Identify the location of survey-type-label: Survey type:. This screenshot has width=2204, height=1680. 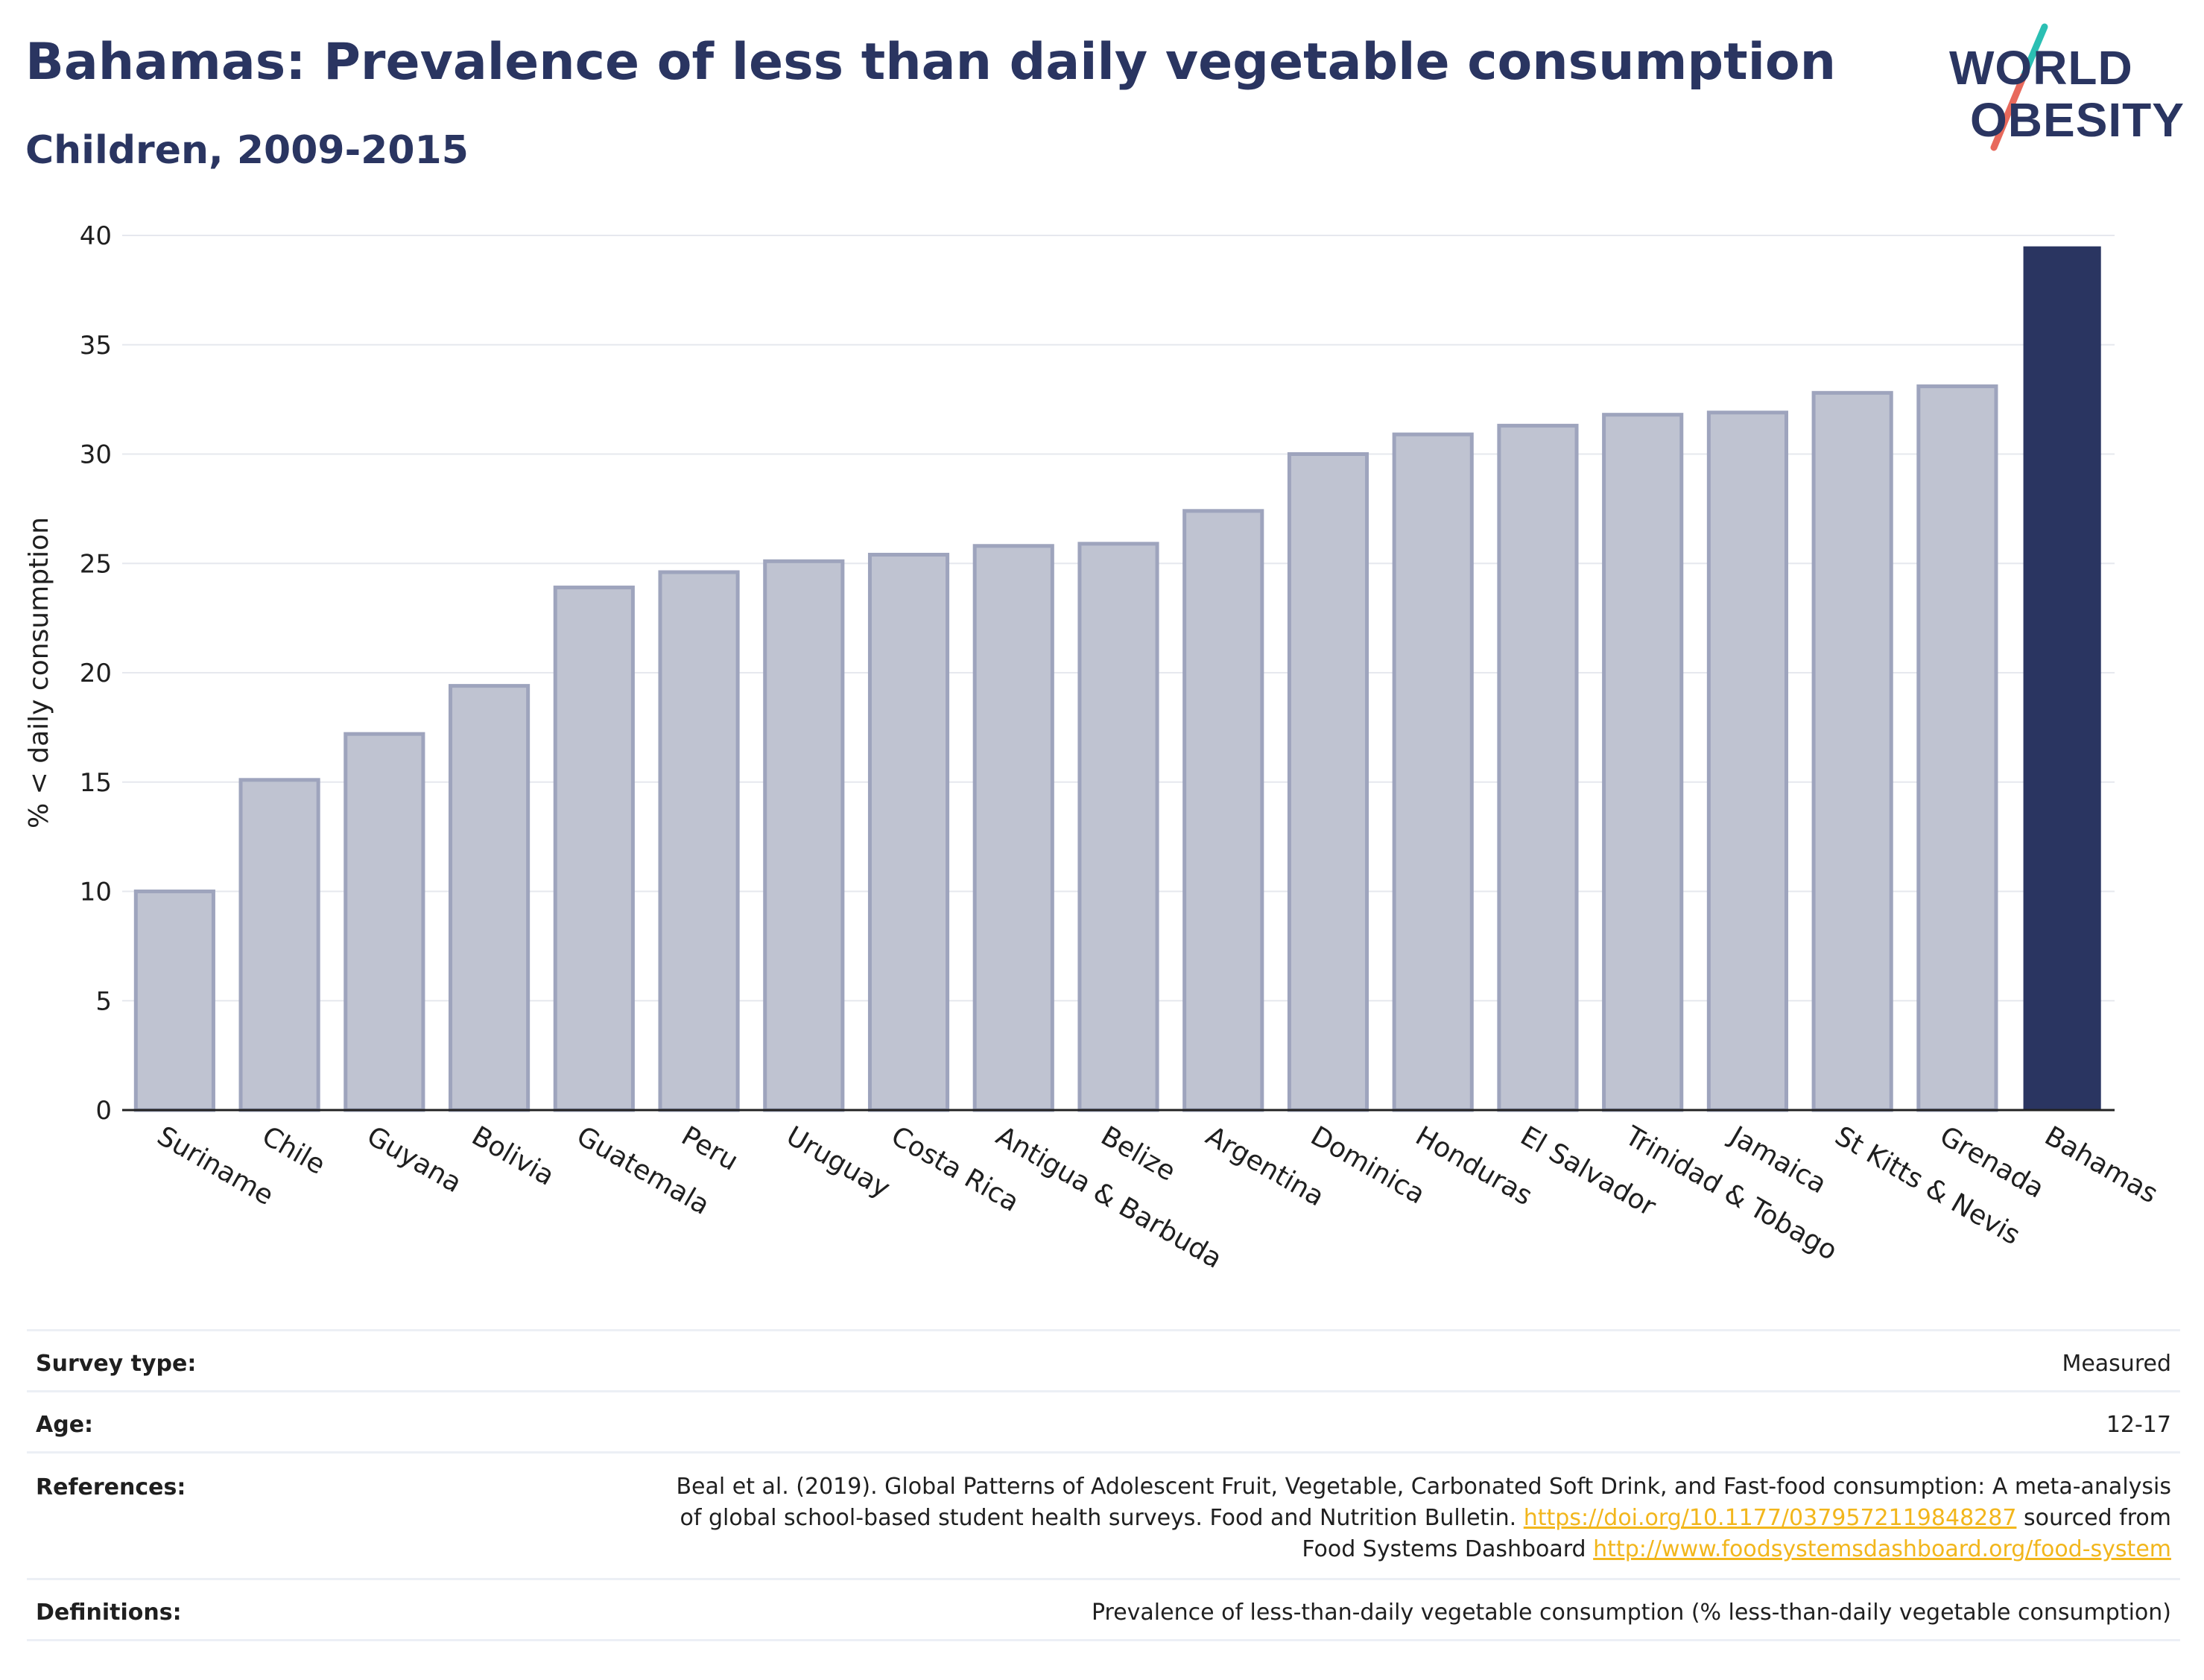
(116, 1364).